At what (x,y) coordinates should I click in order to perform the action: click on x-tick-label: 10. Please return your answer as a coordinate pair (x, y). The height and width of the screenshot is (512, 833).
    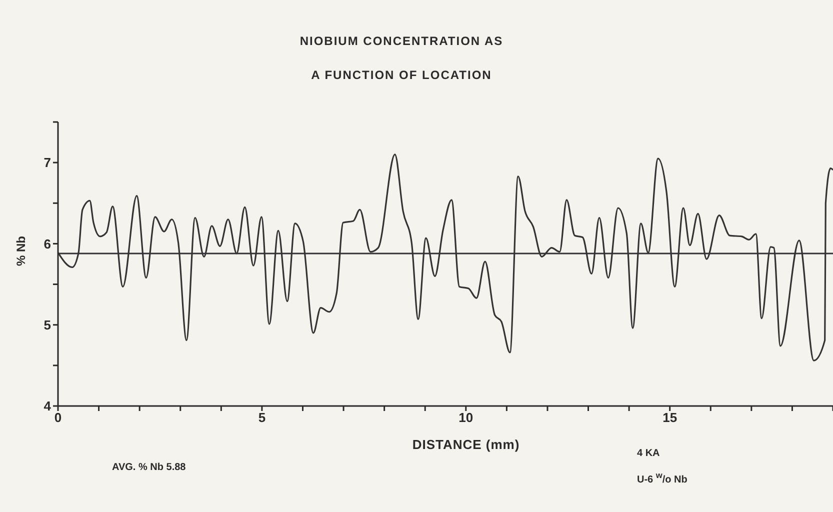
    Looking at the image, I should click on (466, 418).